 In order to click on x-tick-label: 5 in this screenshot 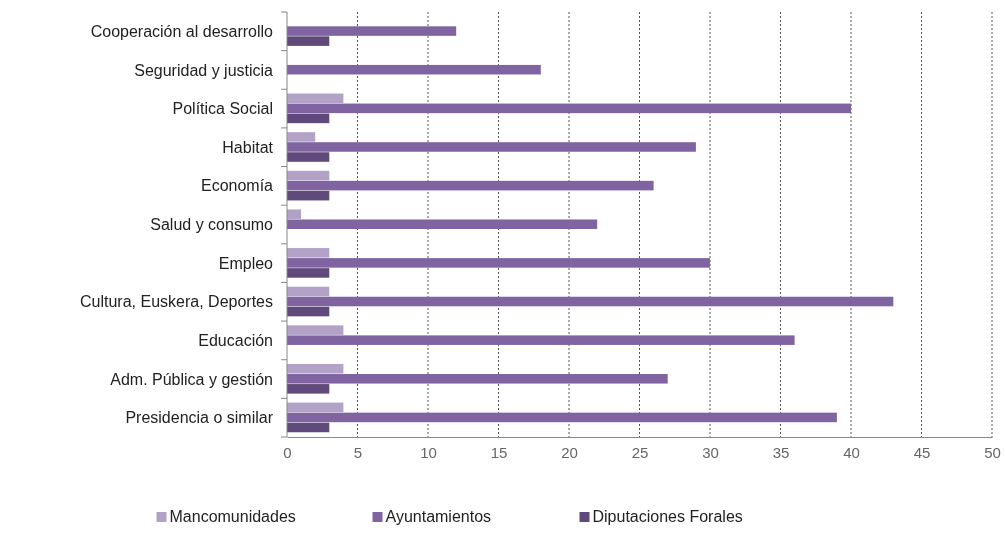, I will do `click(358, 452)`.